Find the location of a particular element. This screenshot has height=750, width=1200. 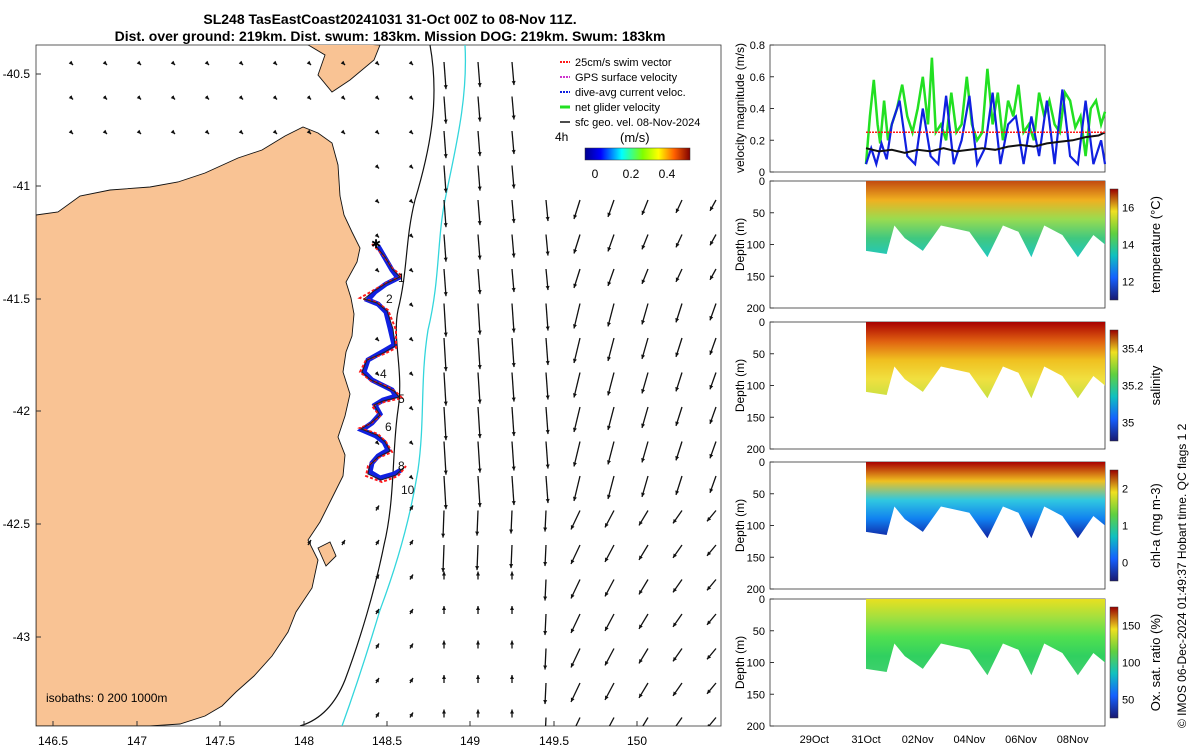

heatmap-ctick-label: 1 is located at coordinates (1125, 527).